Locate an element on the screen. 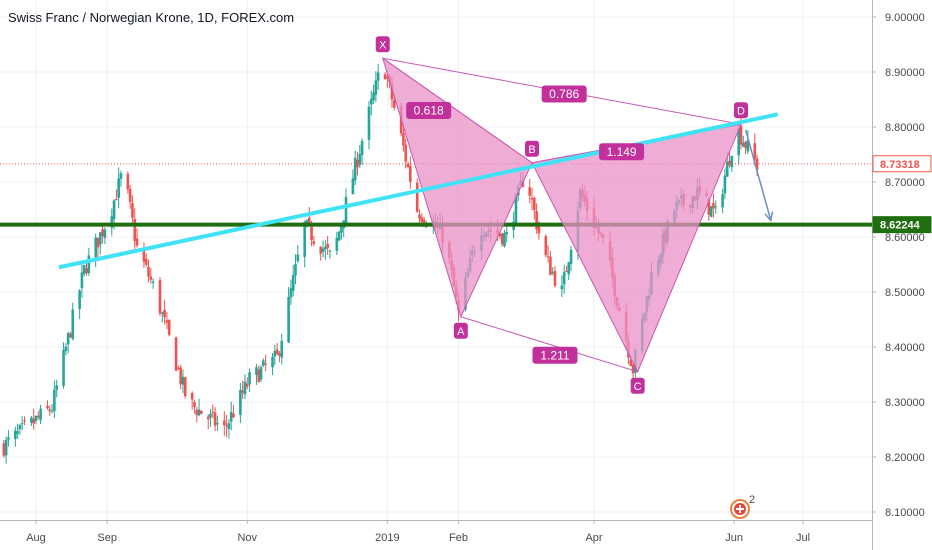  ratio-label-text: 0.618 is located at coordinates (429, 111).